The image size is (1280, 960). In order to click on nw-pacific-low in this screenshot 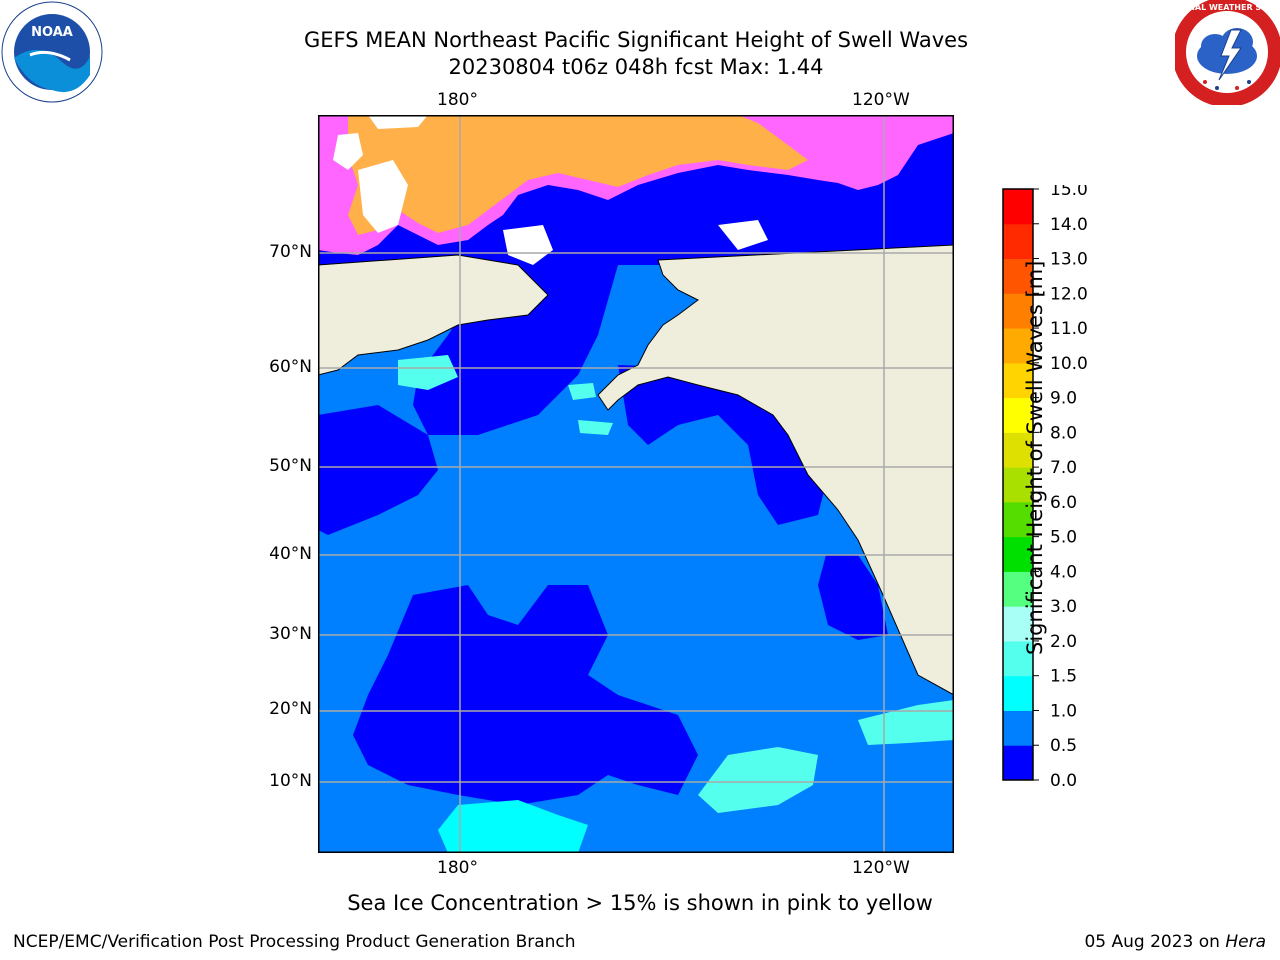, I will do `click(378, 470)`.